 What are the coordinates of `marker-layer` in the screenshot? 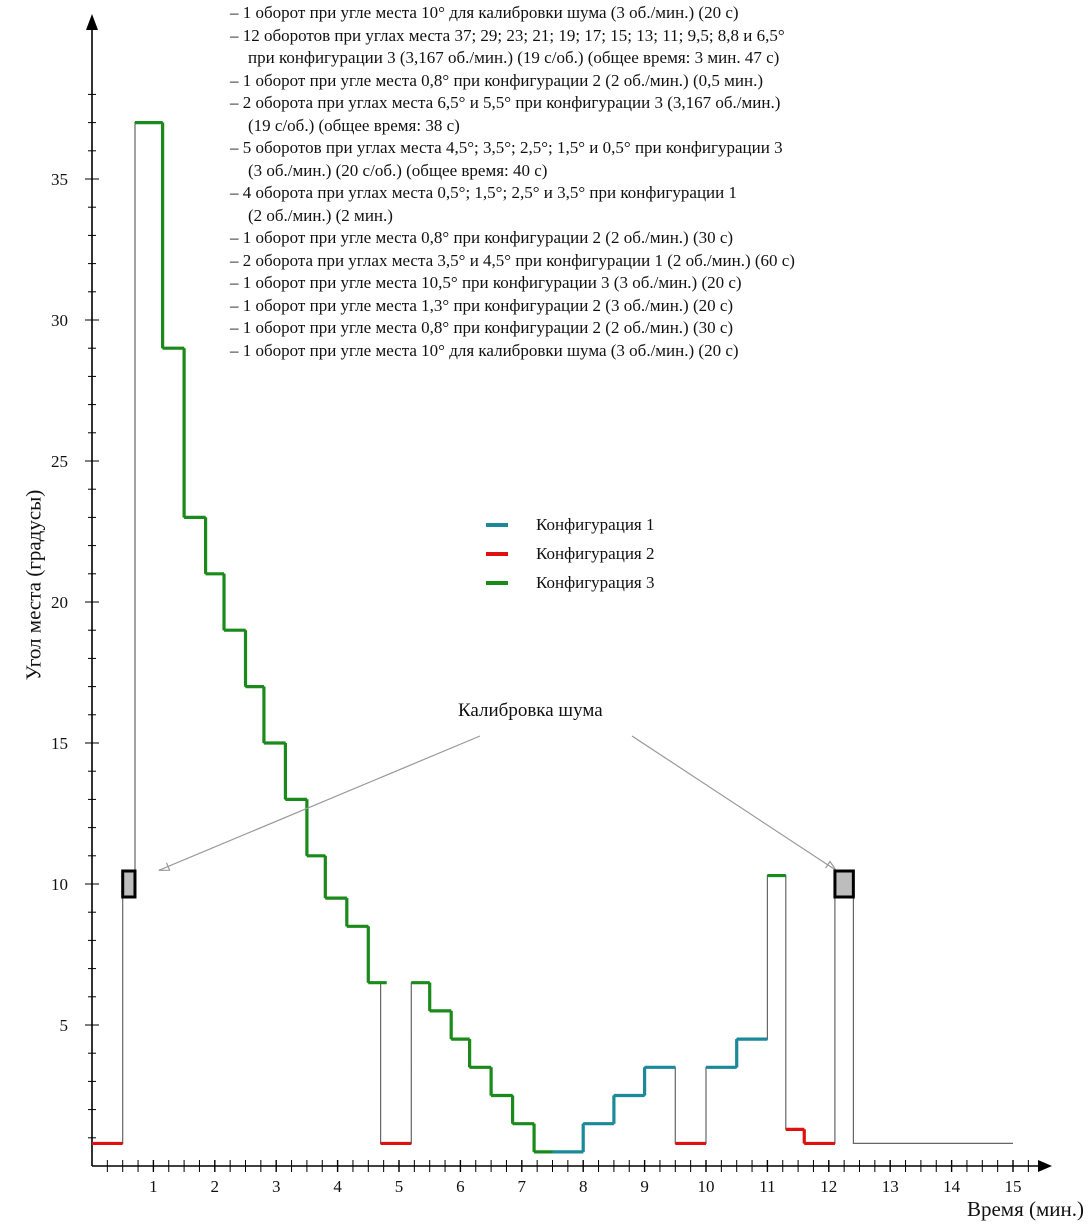 It's located at (488, 884).